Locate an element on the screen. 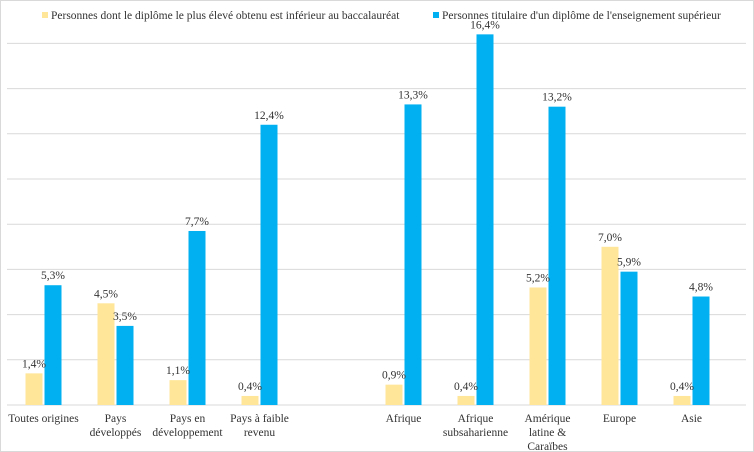  category-label-2-line-1: développement is located at coordinates (187, 433).